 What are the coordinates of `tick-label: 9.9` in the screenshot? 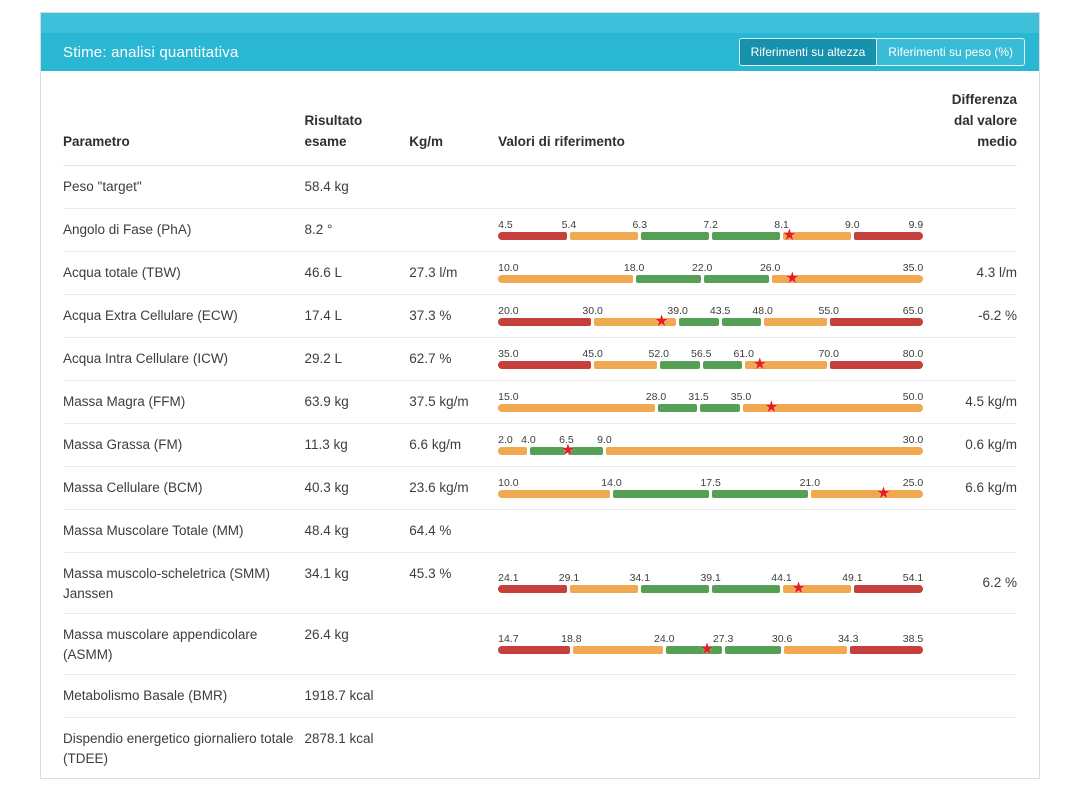 It's located at (916, 225).